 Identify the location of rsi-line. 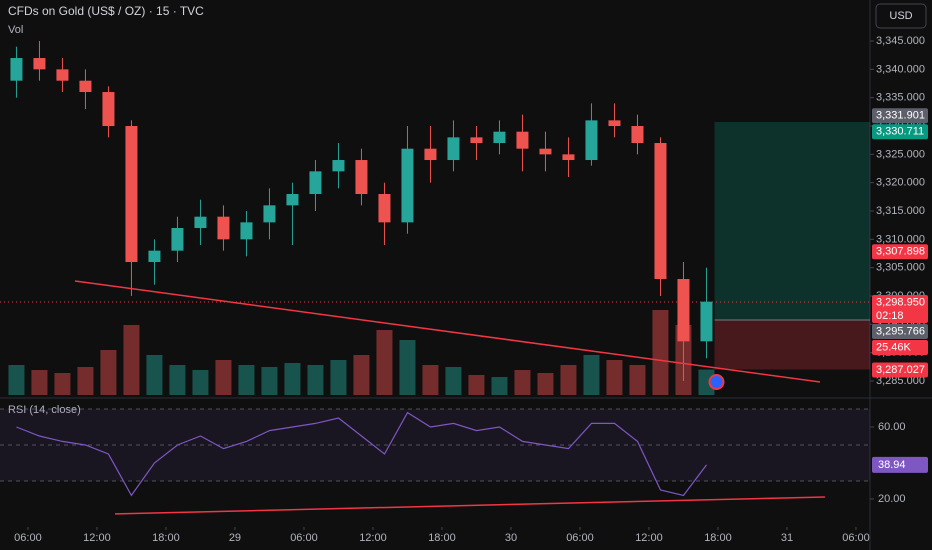
(361, 454).